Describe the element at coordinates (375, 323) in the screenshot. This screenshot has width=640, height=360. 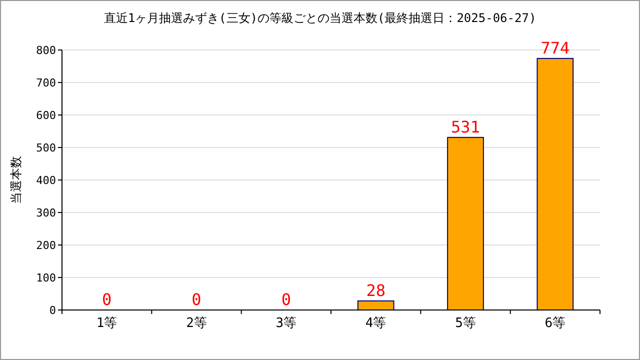
I see `x-tick-label: 4等` at that location.